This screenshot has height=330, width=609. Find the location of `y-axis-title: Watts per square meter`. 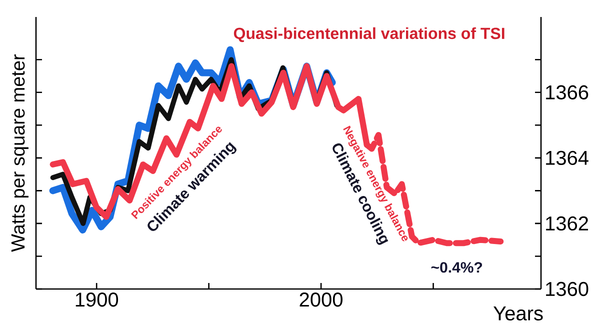

y-axis-title: Watts per square meter is located at coordinates (19, 153).